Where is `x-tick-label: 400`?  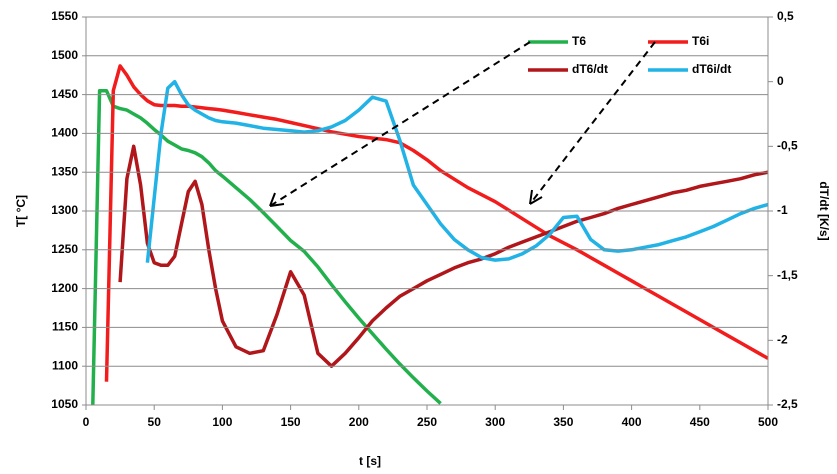 x-tick-label: 400 is located at coordinates (632, 422).